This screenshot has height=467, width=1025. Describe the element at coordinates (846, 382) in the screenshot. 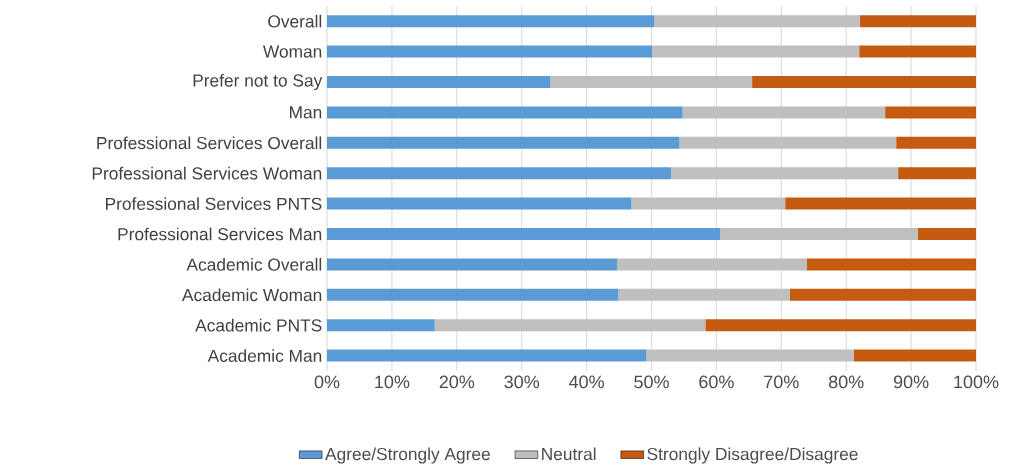

I see `x-tick-label: 80%` at that location.